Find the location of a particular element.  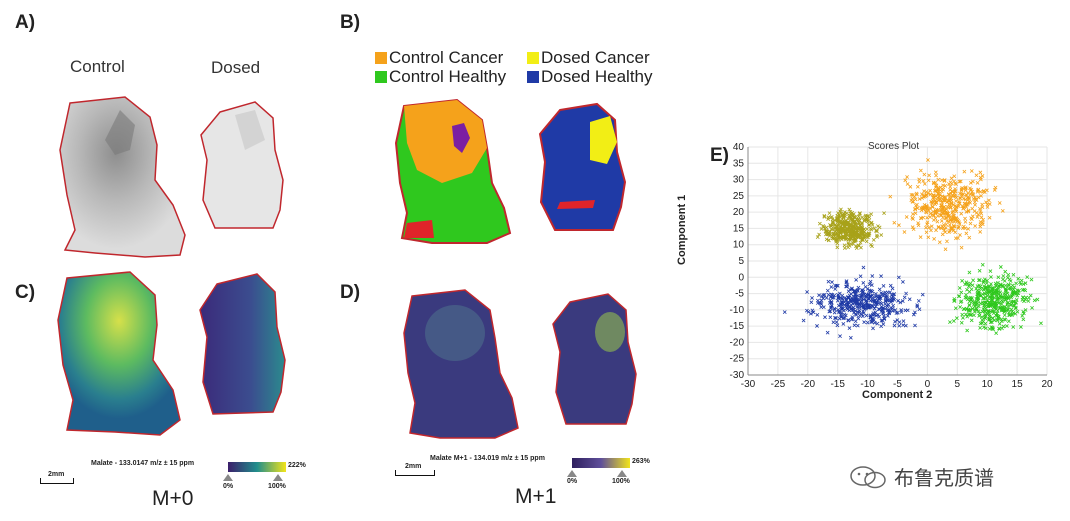

colorbar-marker-0-icon is located at coordinates (228, 477).